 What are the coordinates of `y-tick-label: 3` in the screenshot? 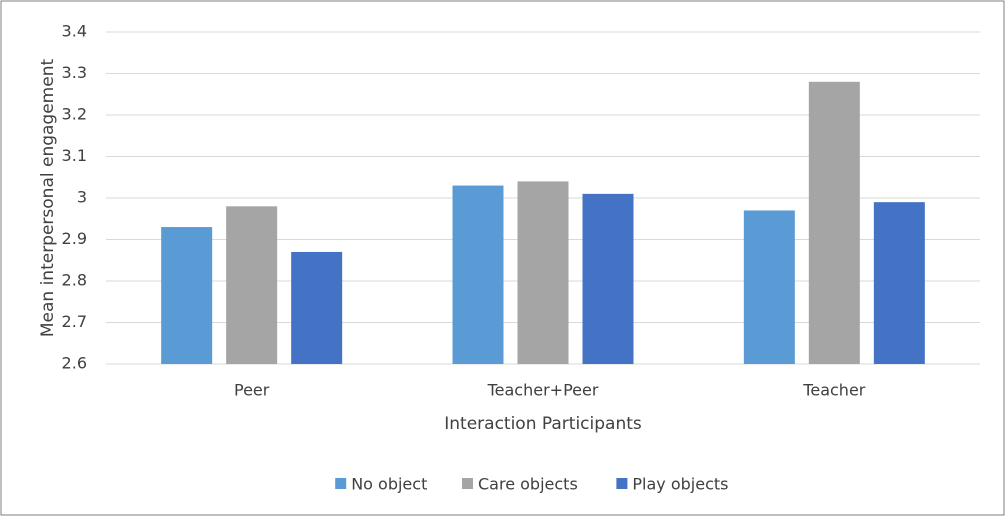 It's located at (82, 197).